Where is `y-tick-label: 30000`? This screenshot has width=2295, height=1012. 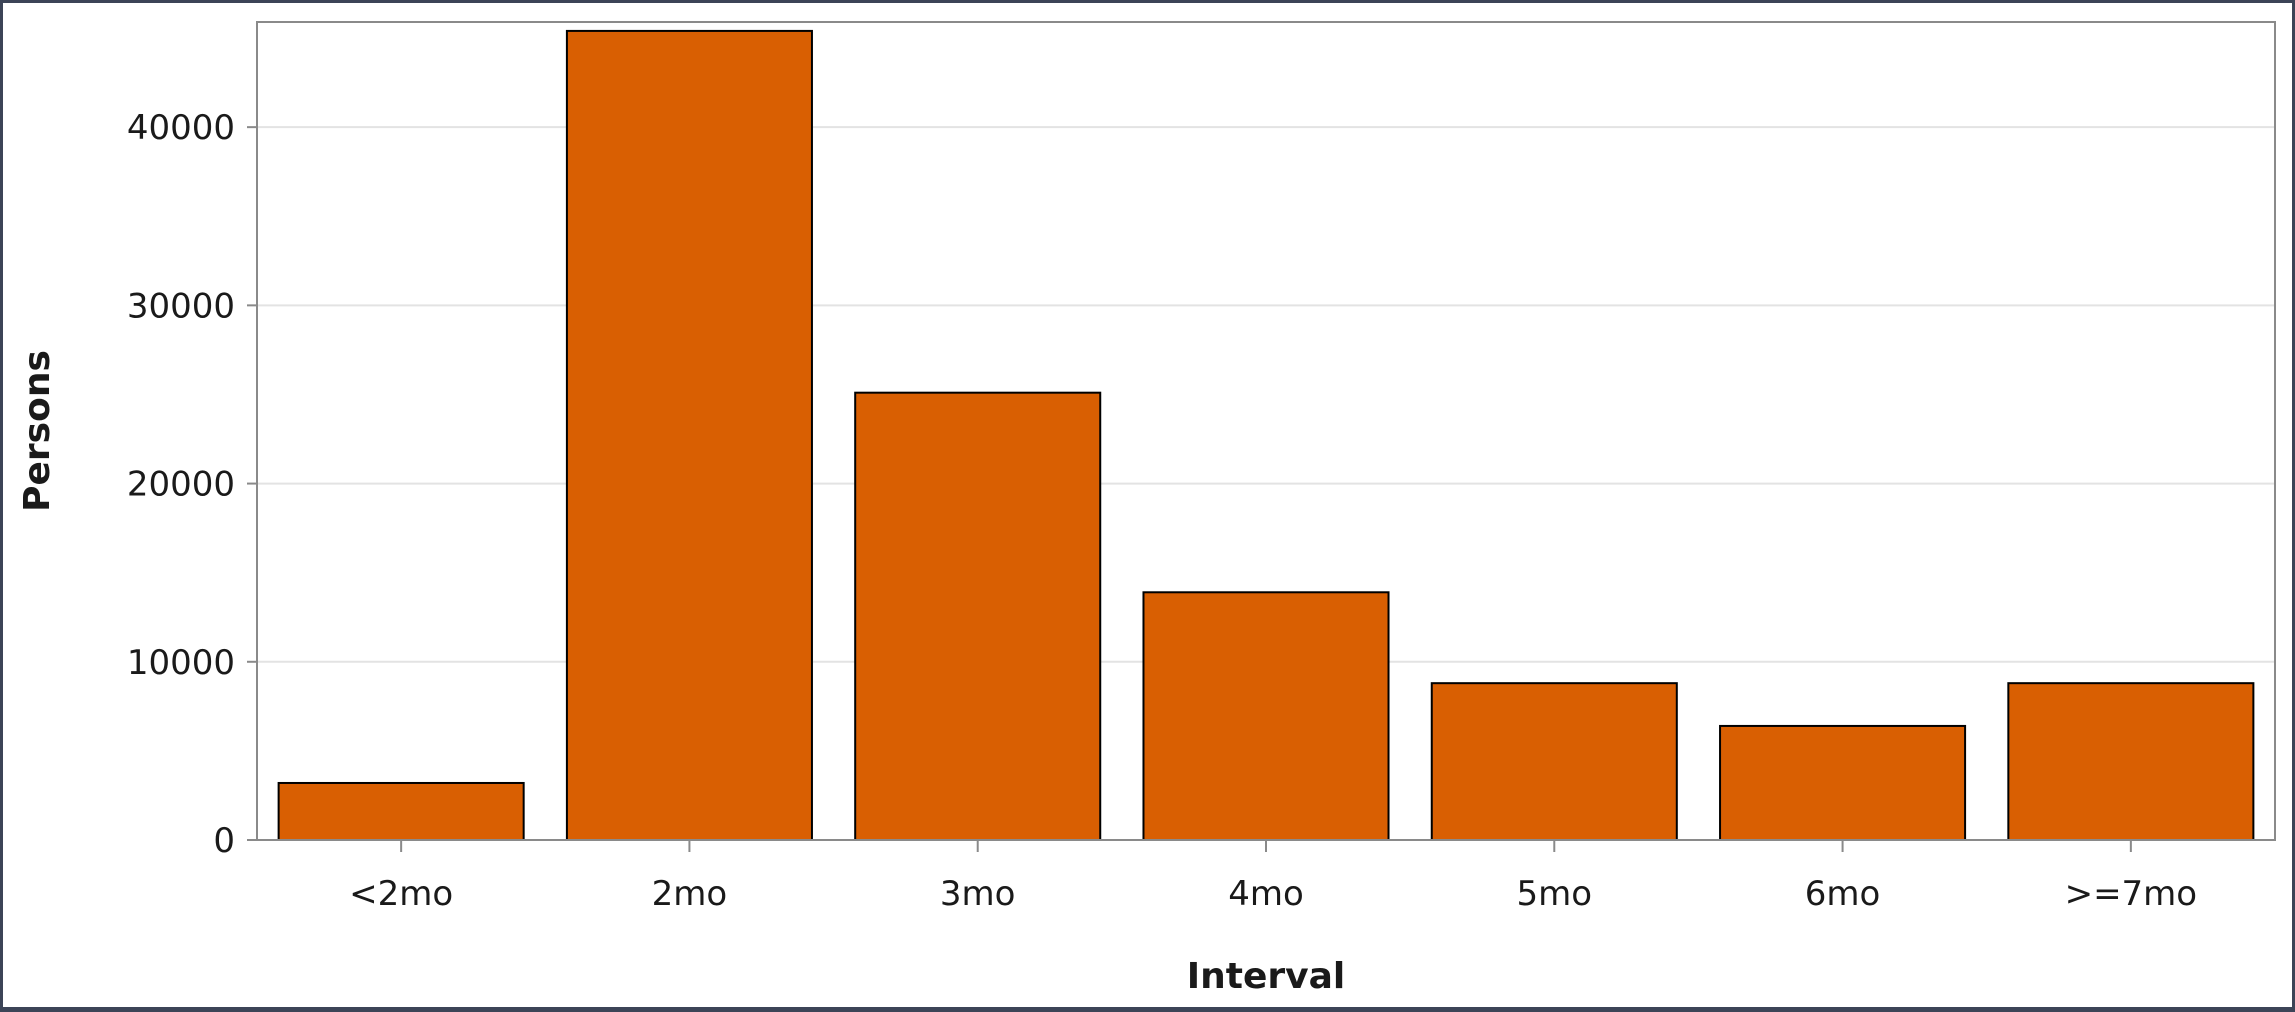 y-tick-label: 30000 is located at coordinates (181, 306).